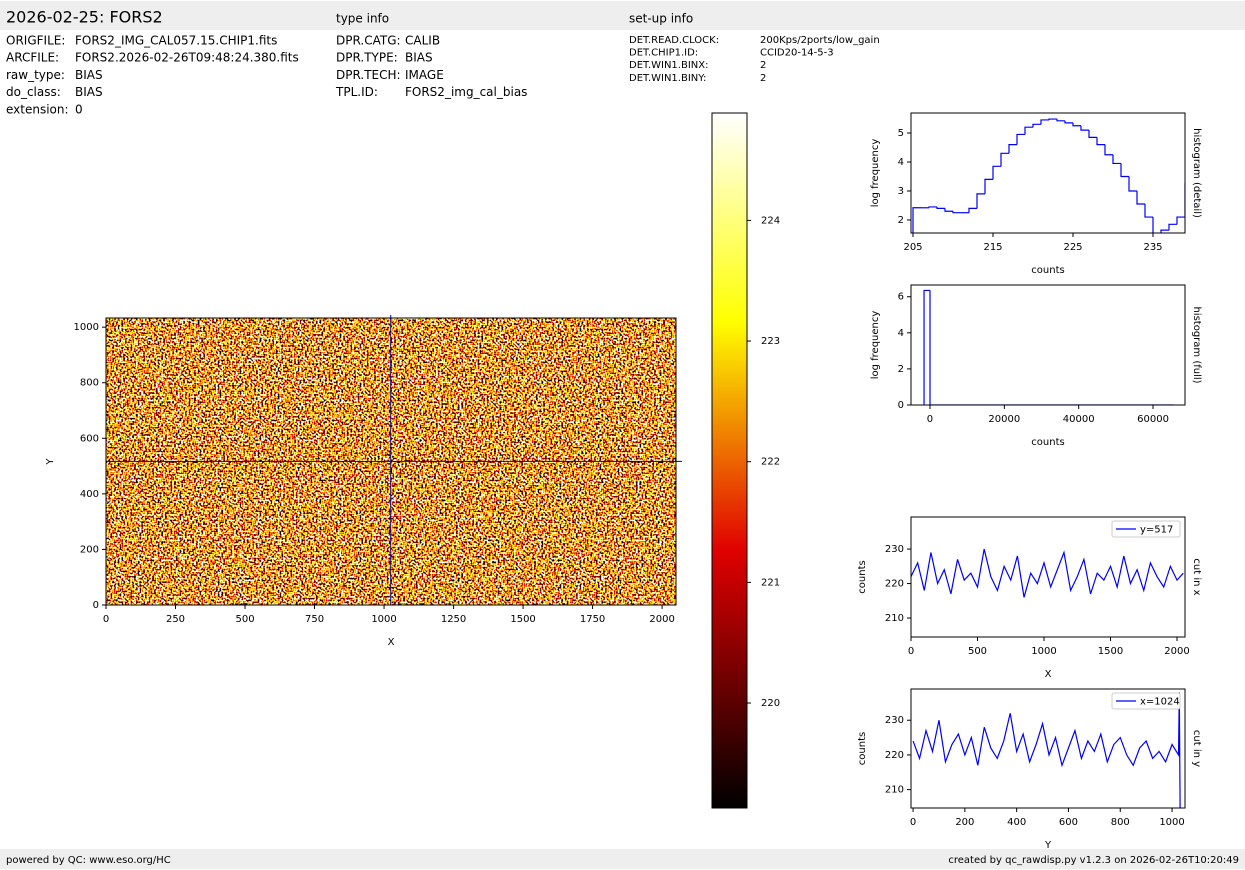 The height and width of the screenshot is (870, 1245). What do you see at coordinates (89, 549) in the screenshot?
I see `y-tick-label: 200` at bounding box center [89, 549].